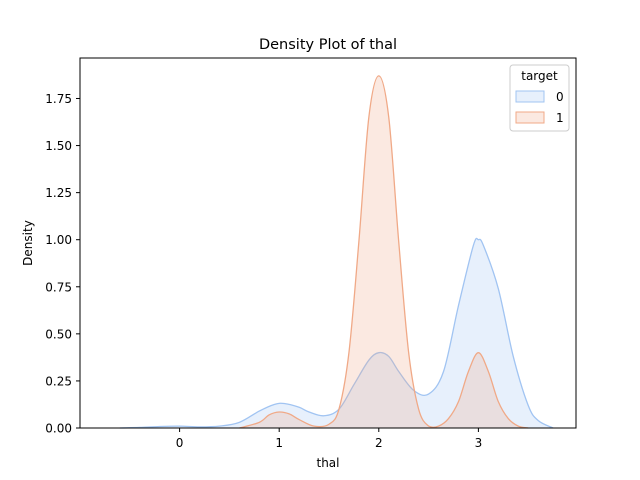 This screenshot has height=480, width=640. What do you see at coordinates (379, 443) in the screenshot?
I see `x-tick-label-2: 2` at bounding box center [379, 443].